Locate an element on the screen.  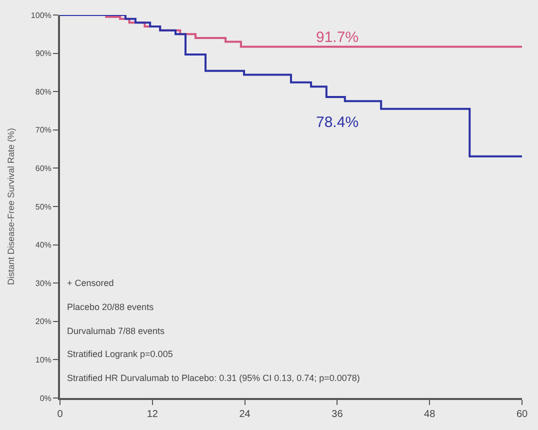
y-tick-label: 0% is located at coordinates (46, 398).